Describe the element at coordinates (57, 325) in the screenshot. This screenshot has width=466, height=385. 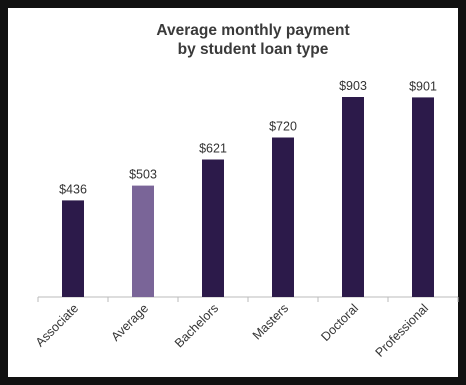
I see `category-label-associate: Associate` at that location.